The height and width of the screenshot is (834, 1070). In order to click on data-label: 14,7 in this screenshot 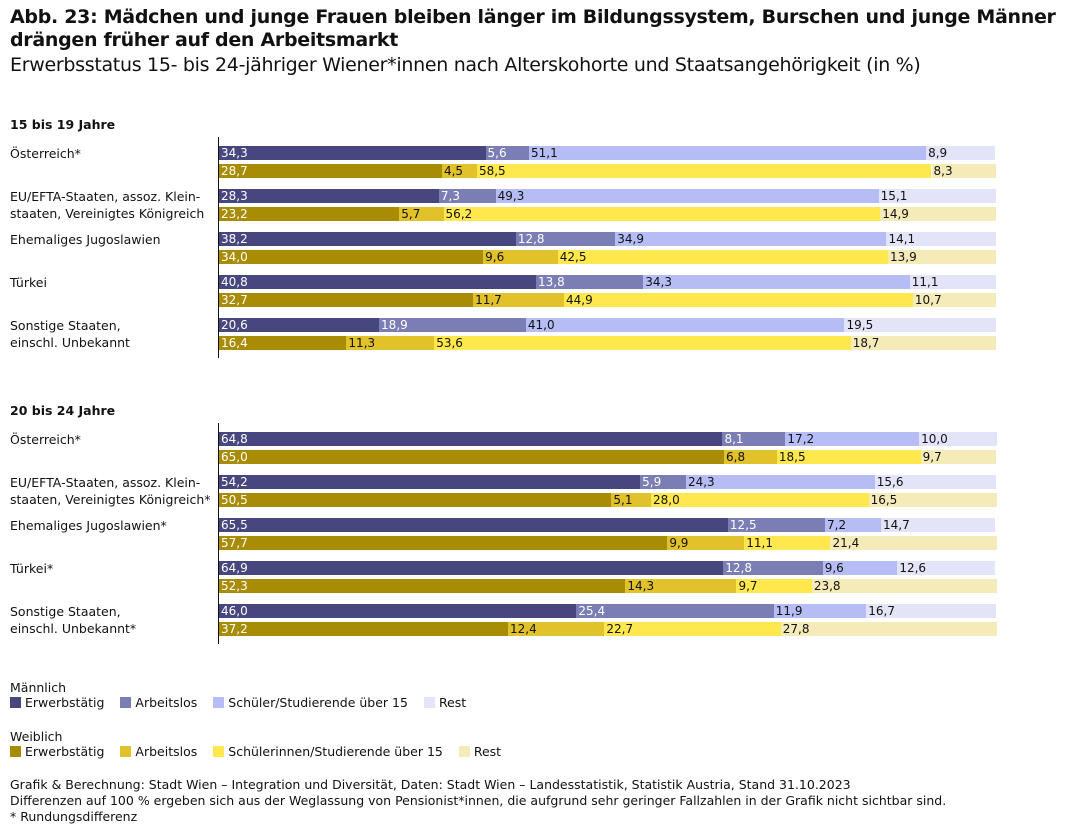, I will do `click(896, 525)`.